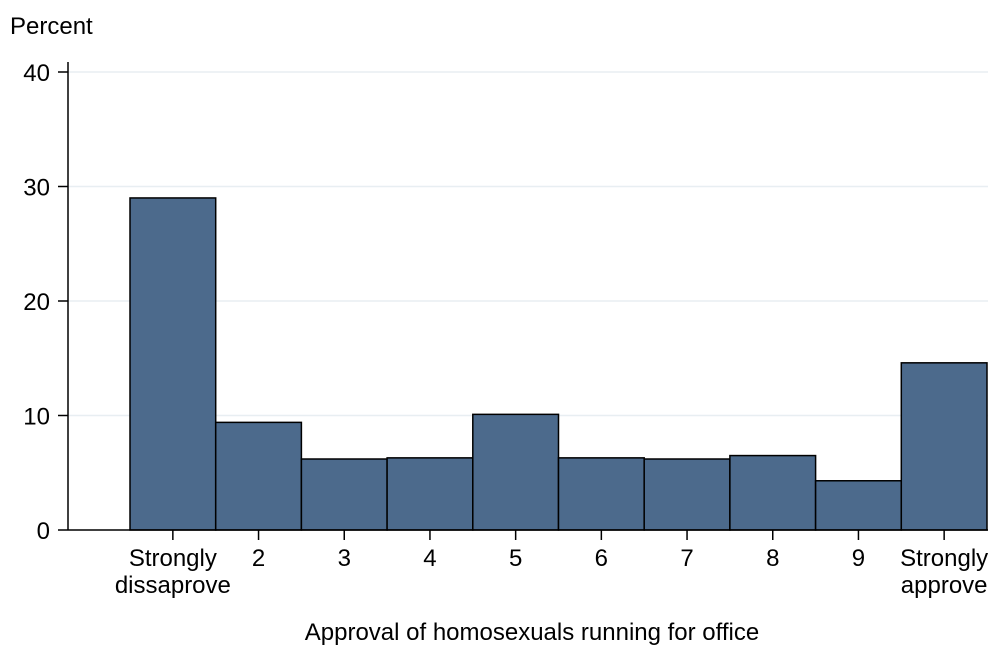  What do you see at coordinates (772, 558) in the screenshot?
I see `x-tick-label: 8` at bounding box center [772, 558].